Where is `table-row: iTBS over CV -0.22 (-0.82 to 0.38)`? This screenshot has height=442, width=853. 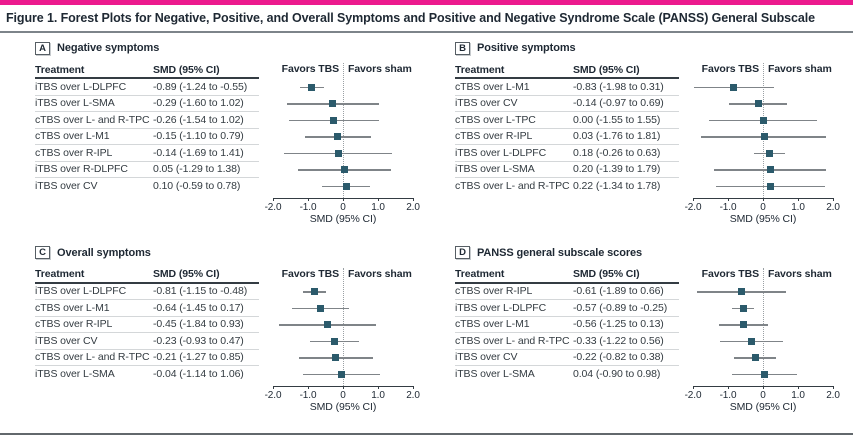
table-row: iTBS over CV -0.22 (-0.82 to 0.38) is located at coordinates (567, 358).